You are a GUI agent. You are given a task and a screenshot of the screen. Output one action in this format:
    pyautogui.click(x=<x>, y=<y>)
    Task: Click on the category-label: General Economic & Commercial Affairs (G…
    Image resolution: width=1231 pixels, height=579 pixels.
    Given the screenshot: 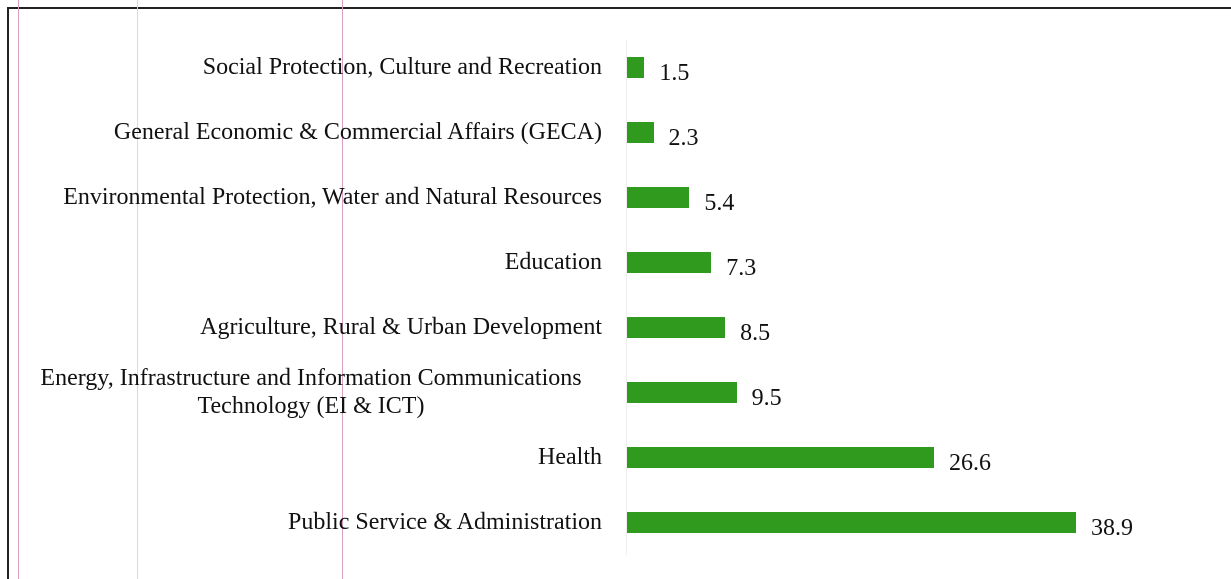 What is the action you would take?
    pyautogui.click(x=357, y=132)
    